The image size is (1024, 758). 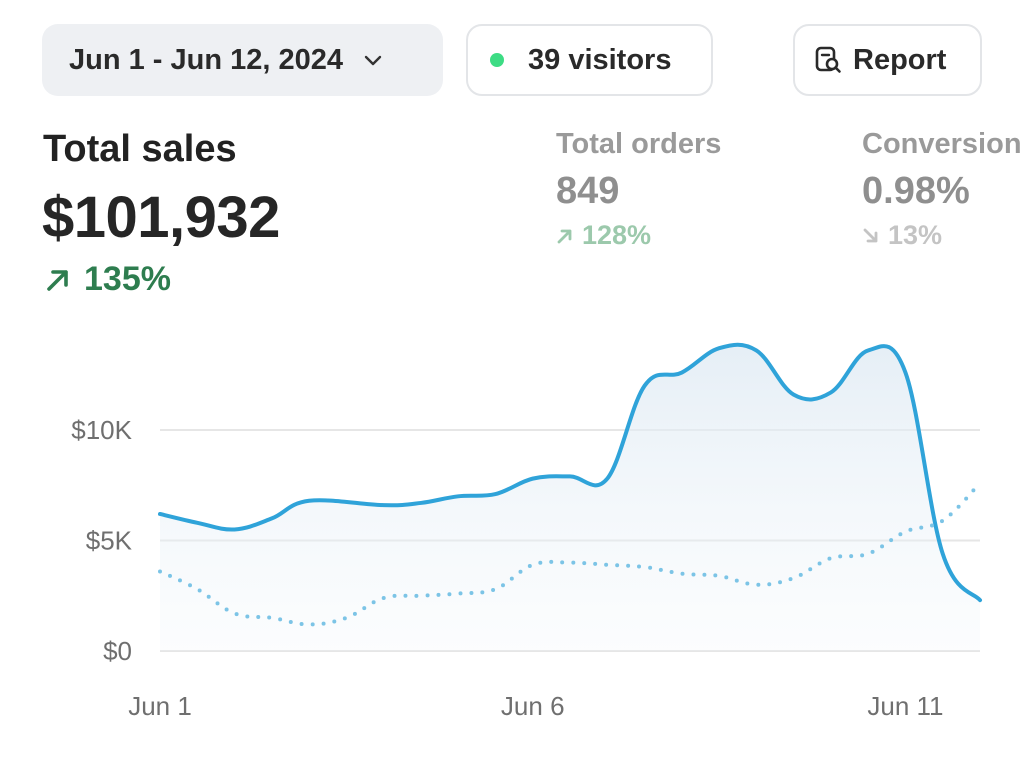 I want to click on total-orders-change: 128%, so click(x=603, y=235).